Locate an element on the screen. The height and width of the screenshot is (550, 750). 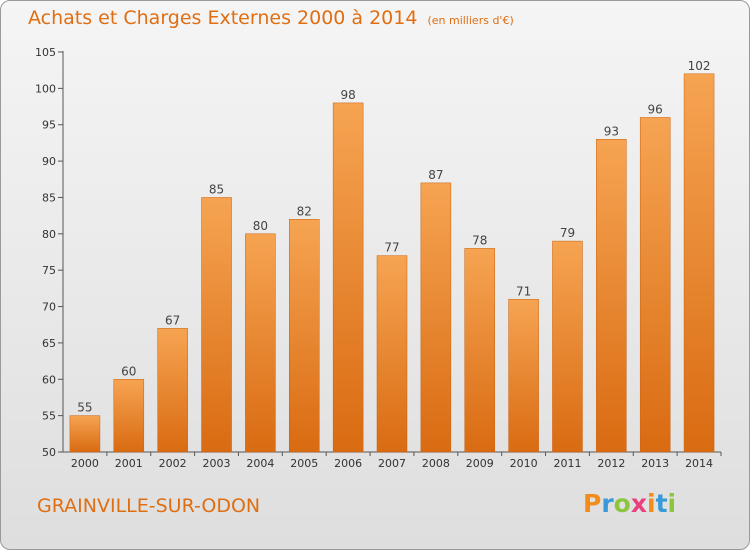
logo-letter: x is located at coordinates (638, 503).